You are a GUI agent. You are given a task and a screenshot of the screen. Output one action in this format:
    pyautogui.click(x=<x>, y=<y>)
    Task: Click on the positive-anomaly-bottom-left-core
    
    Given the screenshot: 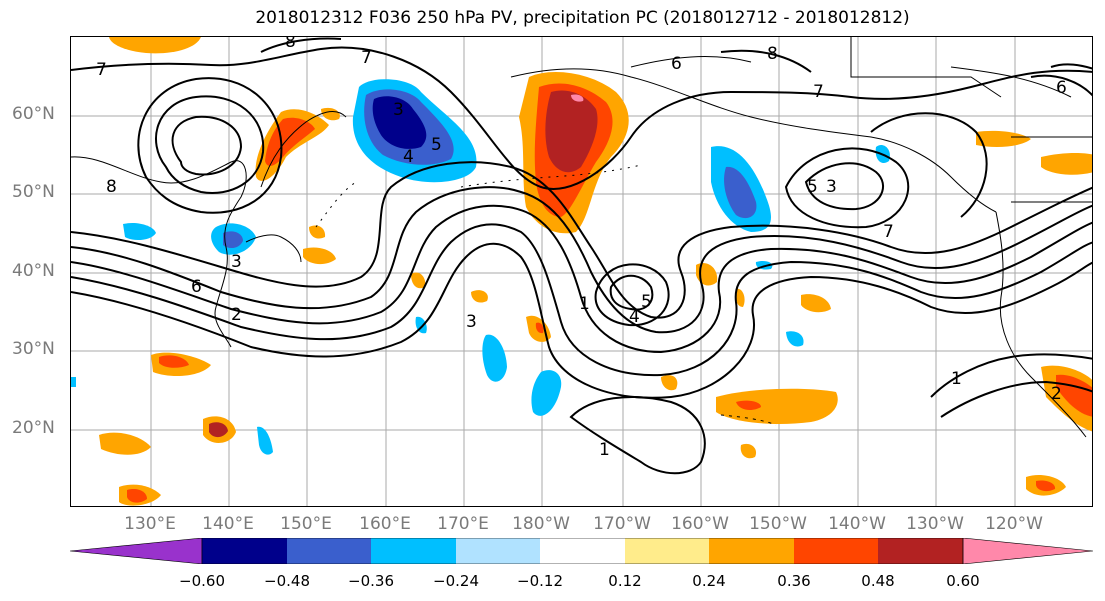 What is the action you would take?
    pyautogui.click(x=137, y=496)
    